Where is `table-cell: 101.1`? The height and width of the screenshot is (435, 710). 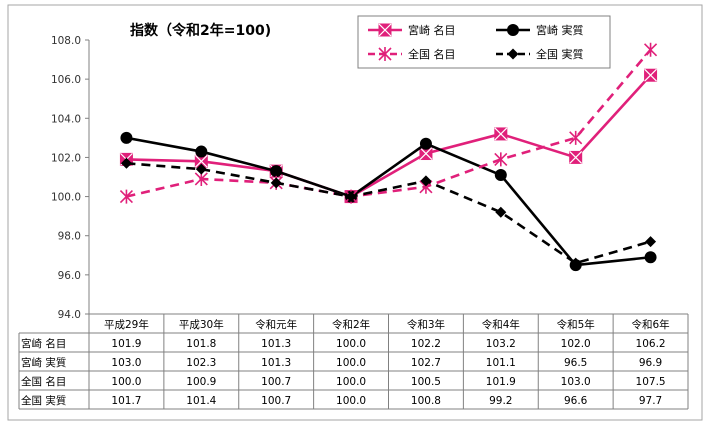 table-cell: 101.1 is located at coordinates (501, 363).